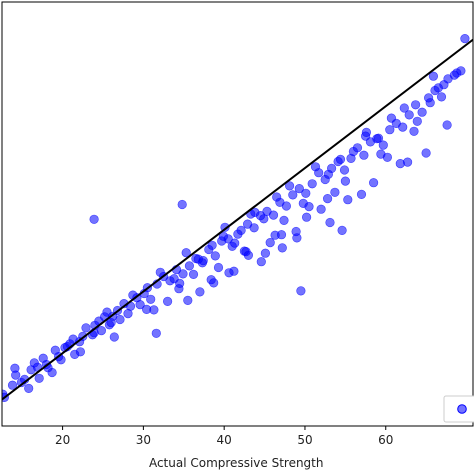  Describe the element at coordinates (385, 440) in the screenshot. I see `x-tick-label: 60` at that location.